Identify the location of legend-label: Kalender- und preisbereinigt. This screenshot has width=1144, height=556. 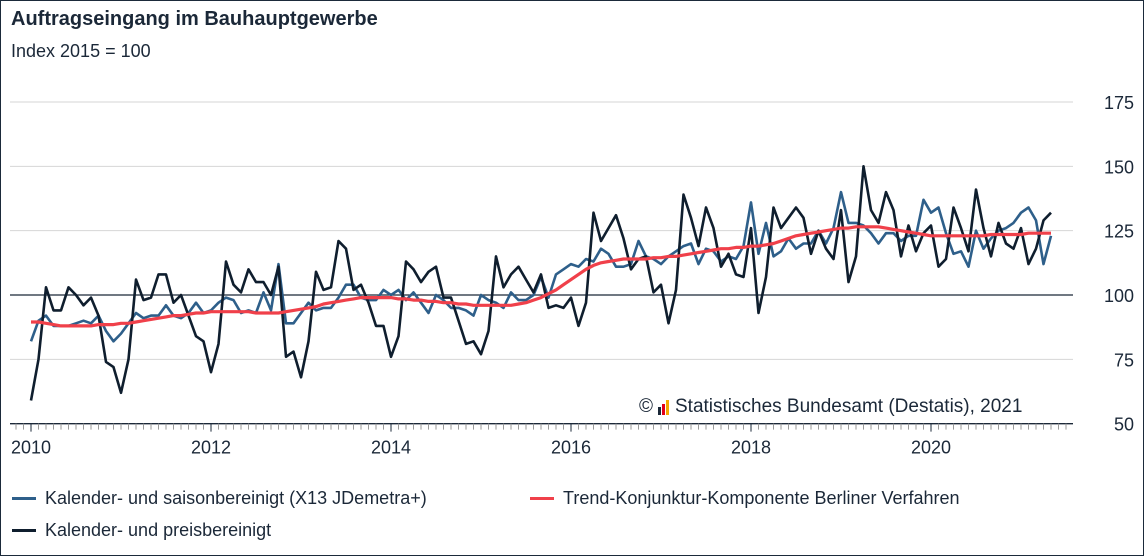
(158, 530).